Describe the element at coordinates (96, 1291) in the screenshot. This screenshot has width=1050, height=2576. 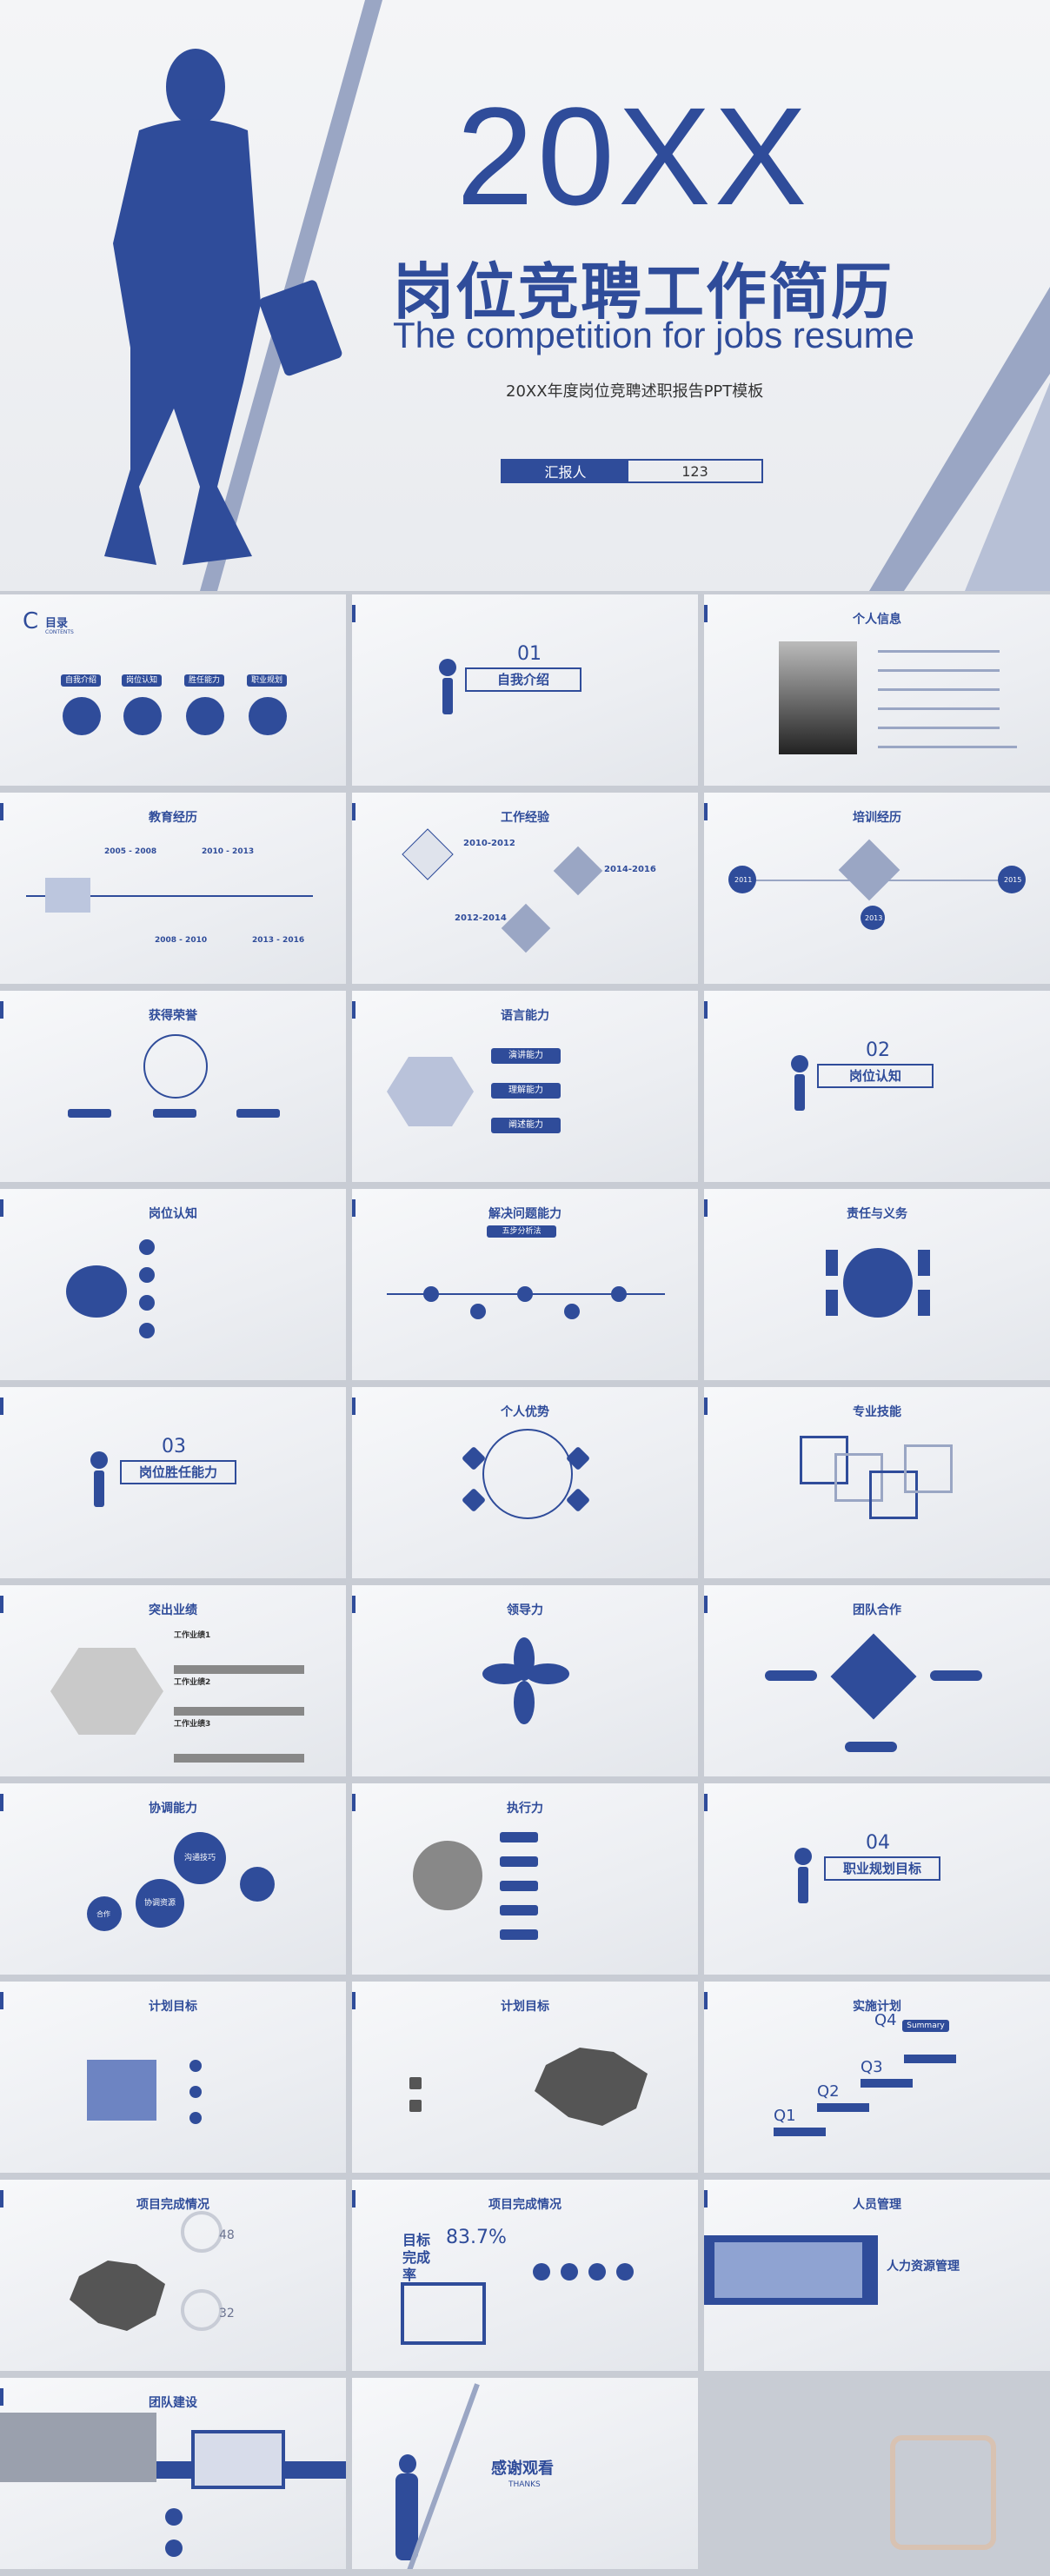
I see `center-circle` at that location.